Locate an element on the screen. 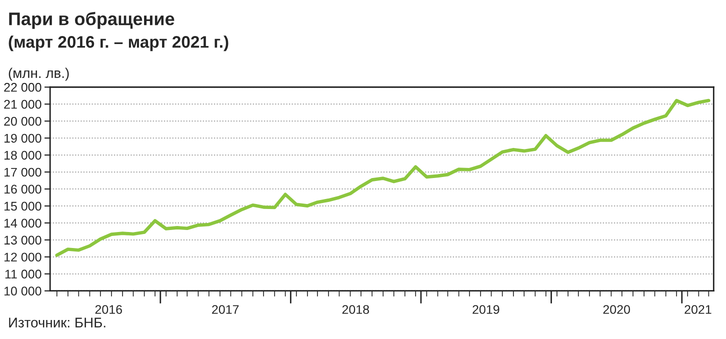  y-tick-label: 14 000 is located at coordinates (23, 223).